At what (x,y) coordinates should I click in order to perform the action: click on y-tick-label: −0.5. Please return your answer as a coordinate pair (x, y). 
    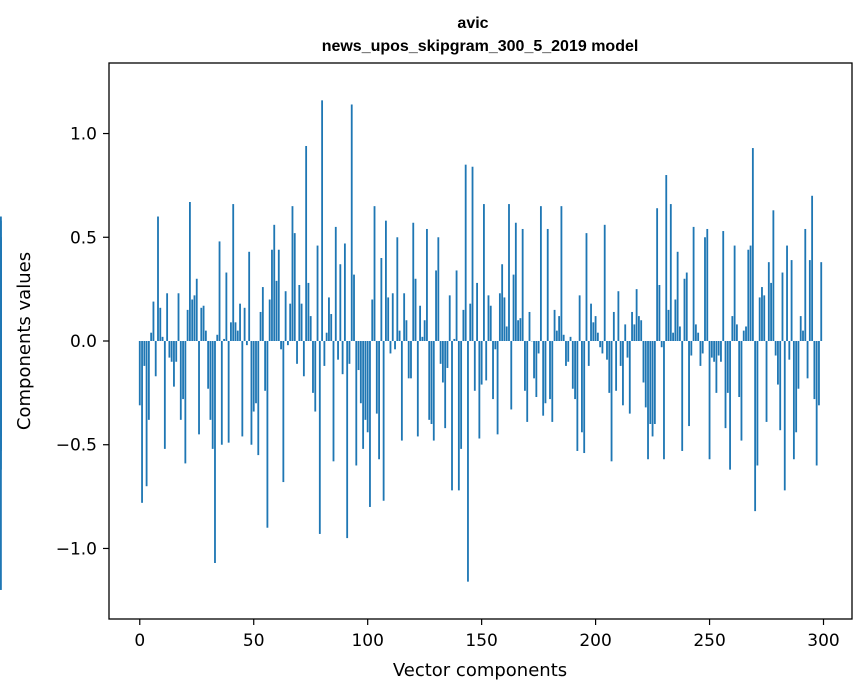
    Looking at the image, I should click on (76, 446).